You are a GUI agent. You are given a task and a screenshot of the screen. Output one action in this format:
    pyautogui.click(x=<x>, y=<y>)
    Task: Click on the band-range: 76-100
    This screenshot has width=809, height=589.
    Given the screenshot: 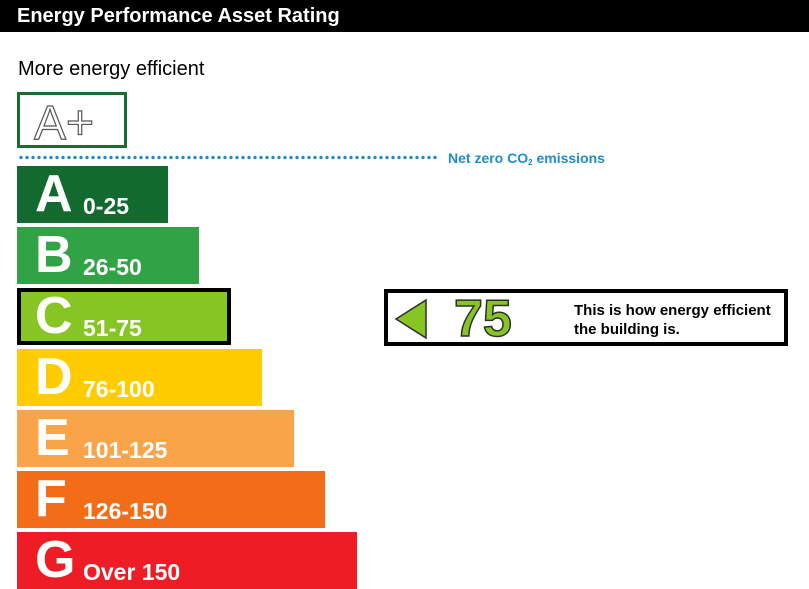 What is the action you would take?
    pyautogui.click(x=119, y=389)
    